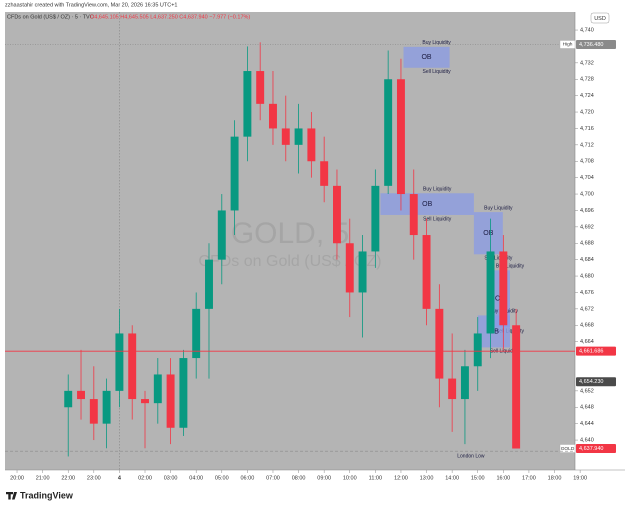 The image size is (625, 509). What do you see at coordinates (222, 478) in the screenshot?
I see `x-tick-label: 05:00` at bounding box center [222, 478].